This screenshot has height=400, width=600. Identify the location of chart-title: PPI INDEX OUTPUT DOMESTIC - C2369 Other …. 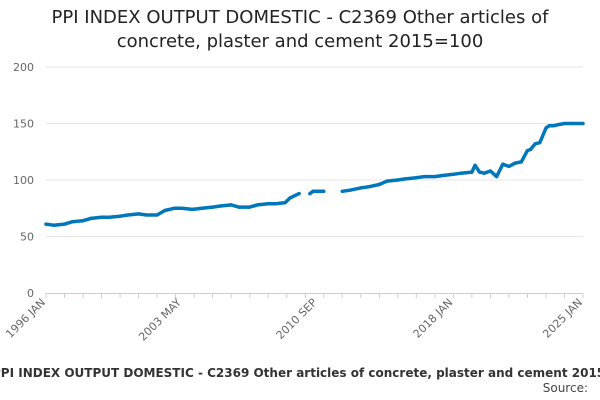
(300, 29).